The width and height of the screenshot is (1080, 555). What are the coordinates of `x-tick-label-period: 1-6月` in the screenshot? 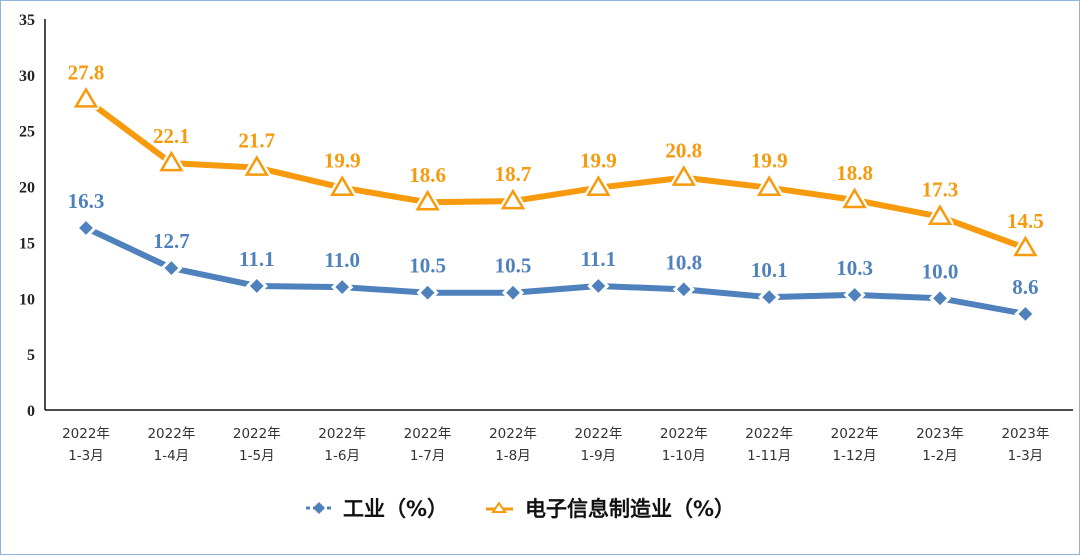 It's located at (342, 456).